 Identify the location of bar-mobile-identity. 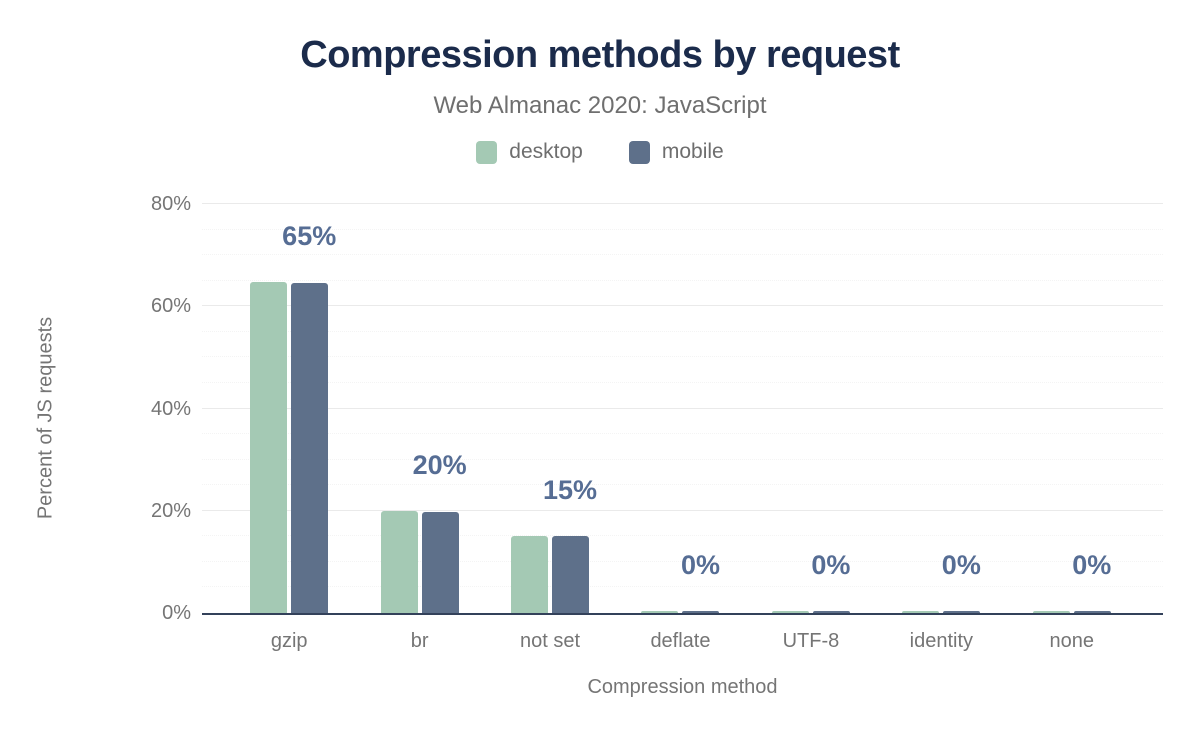
(962, 612).